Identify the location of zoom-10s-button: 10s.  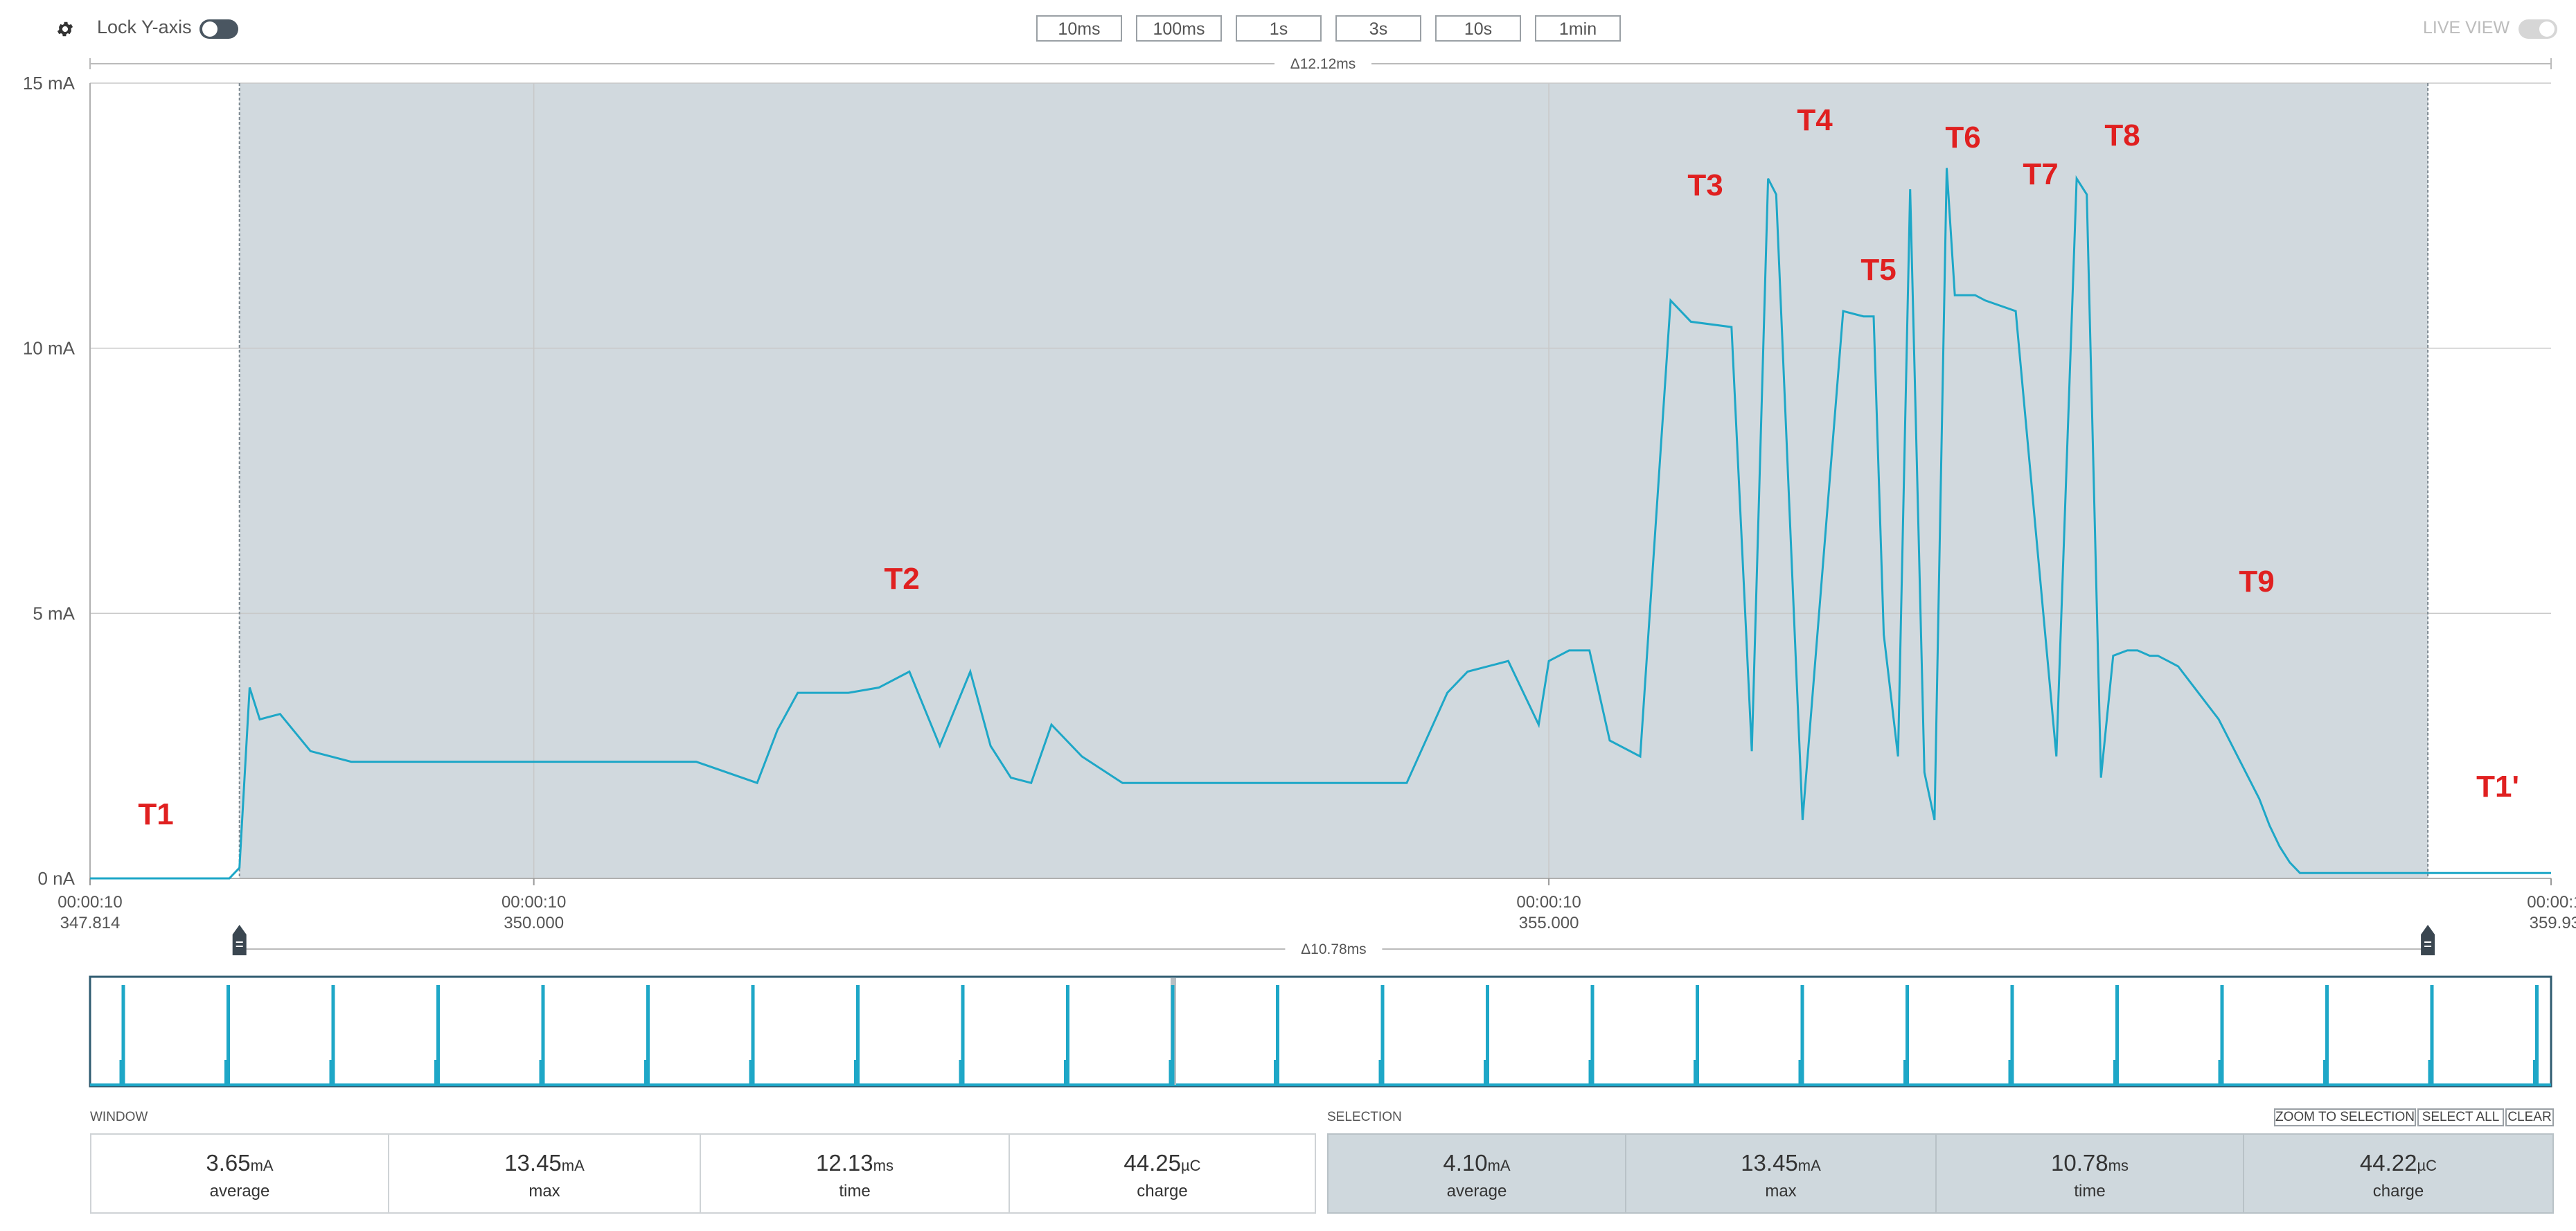
(1478, 28).